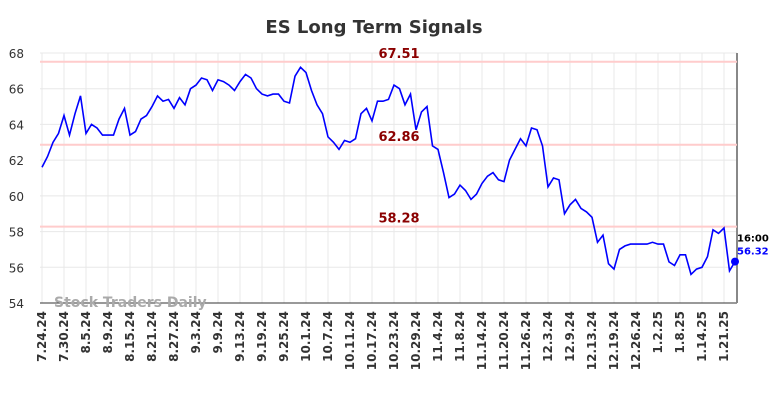 The image size is (784, 402). Describe the element at coordinates (398, 137) in the screenshot. I see `signal-label: 62.86` at that location.